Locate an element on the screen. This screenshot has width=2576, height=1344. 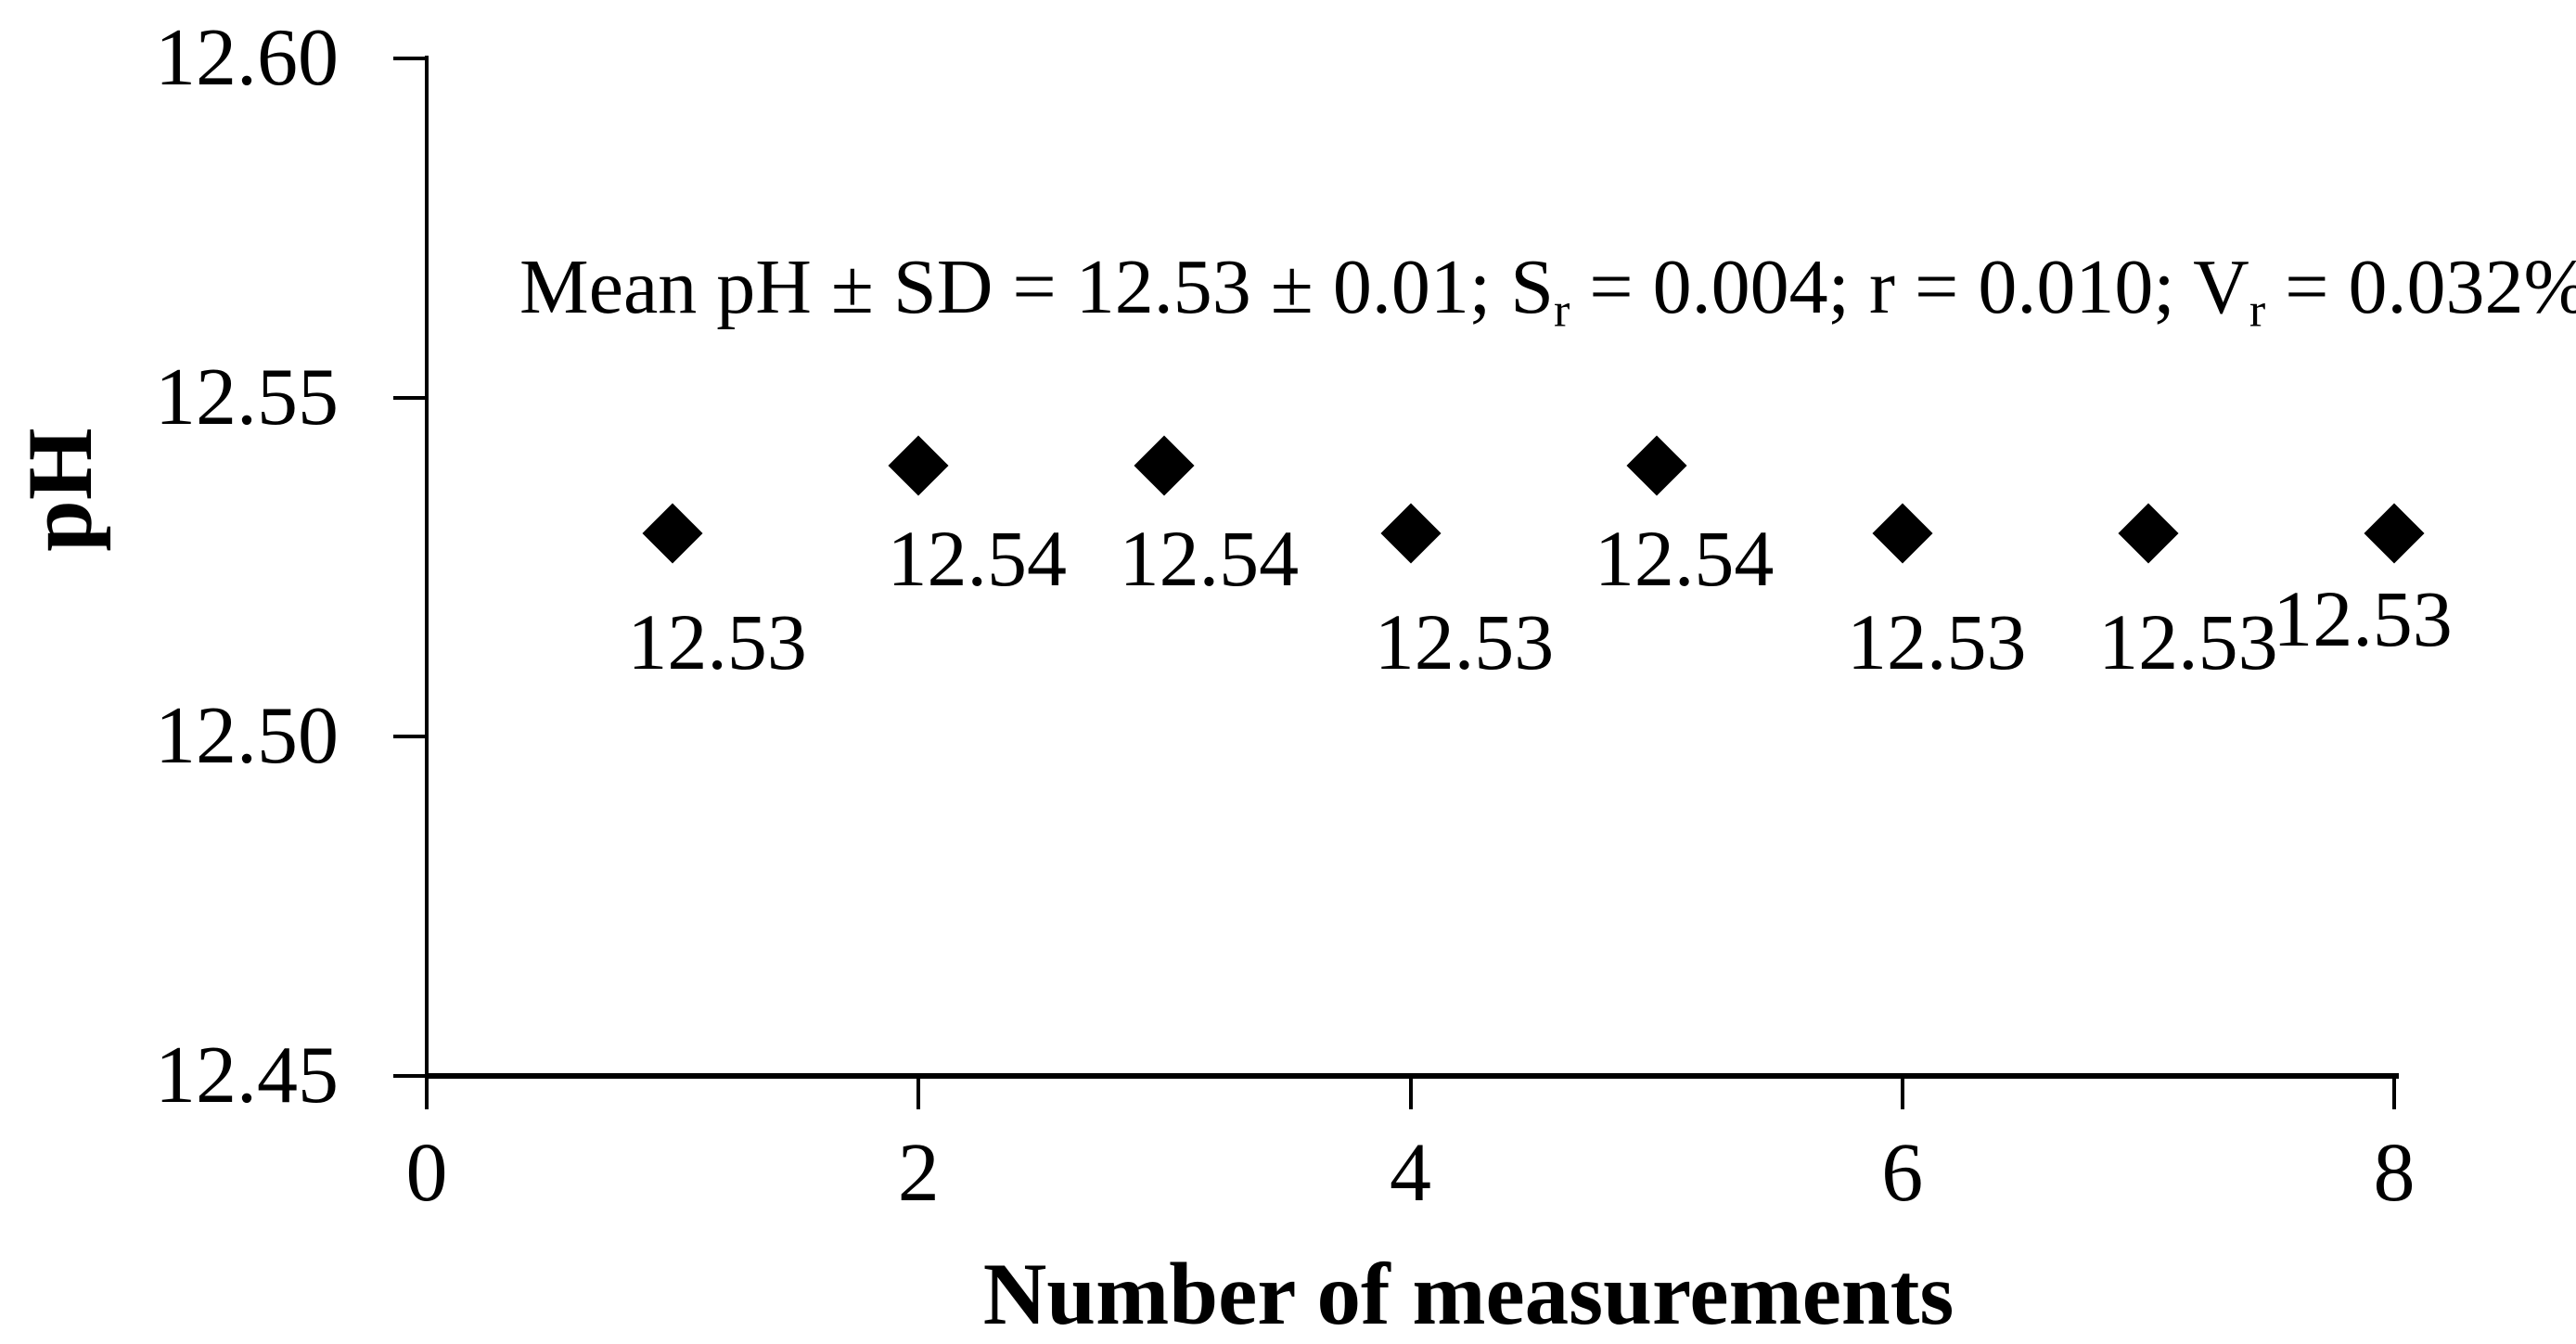
y-axis-line is located at coordinates (427, 568).